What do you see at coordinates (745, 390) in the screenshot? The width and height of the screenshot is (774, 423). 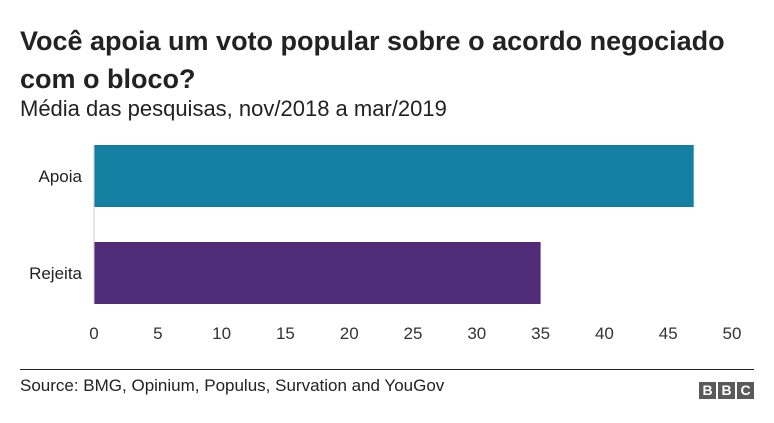 I see `logo-letter: C` at bounding box center [745, 390].